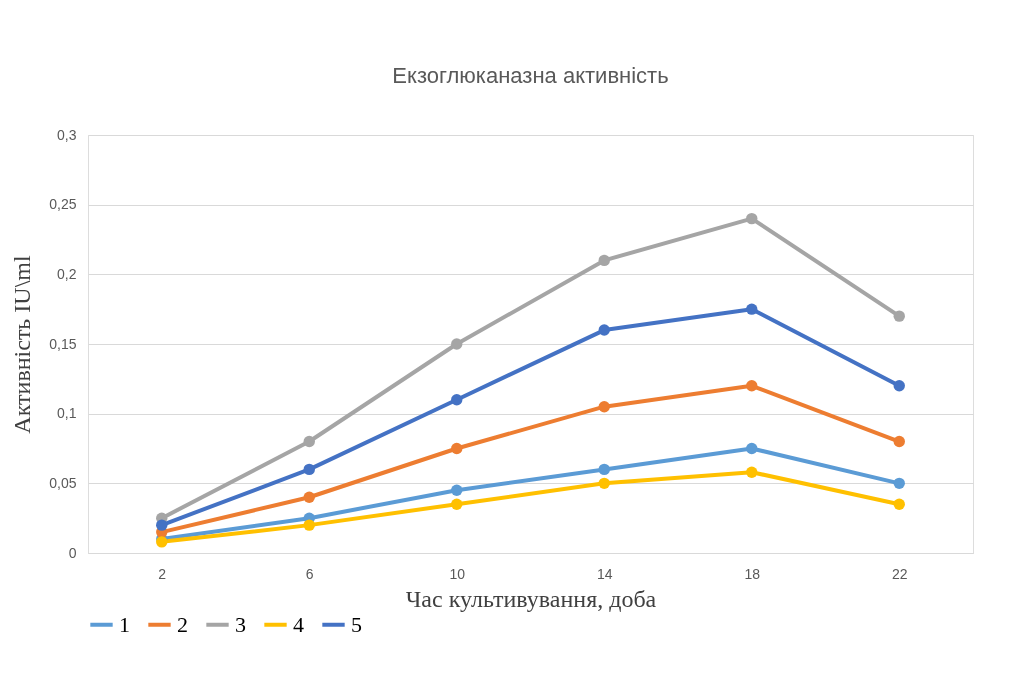 This screenshot has width=1020, height=683. I want to click on legend-label: 3, so click(240, 624).